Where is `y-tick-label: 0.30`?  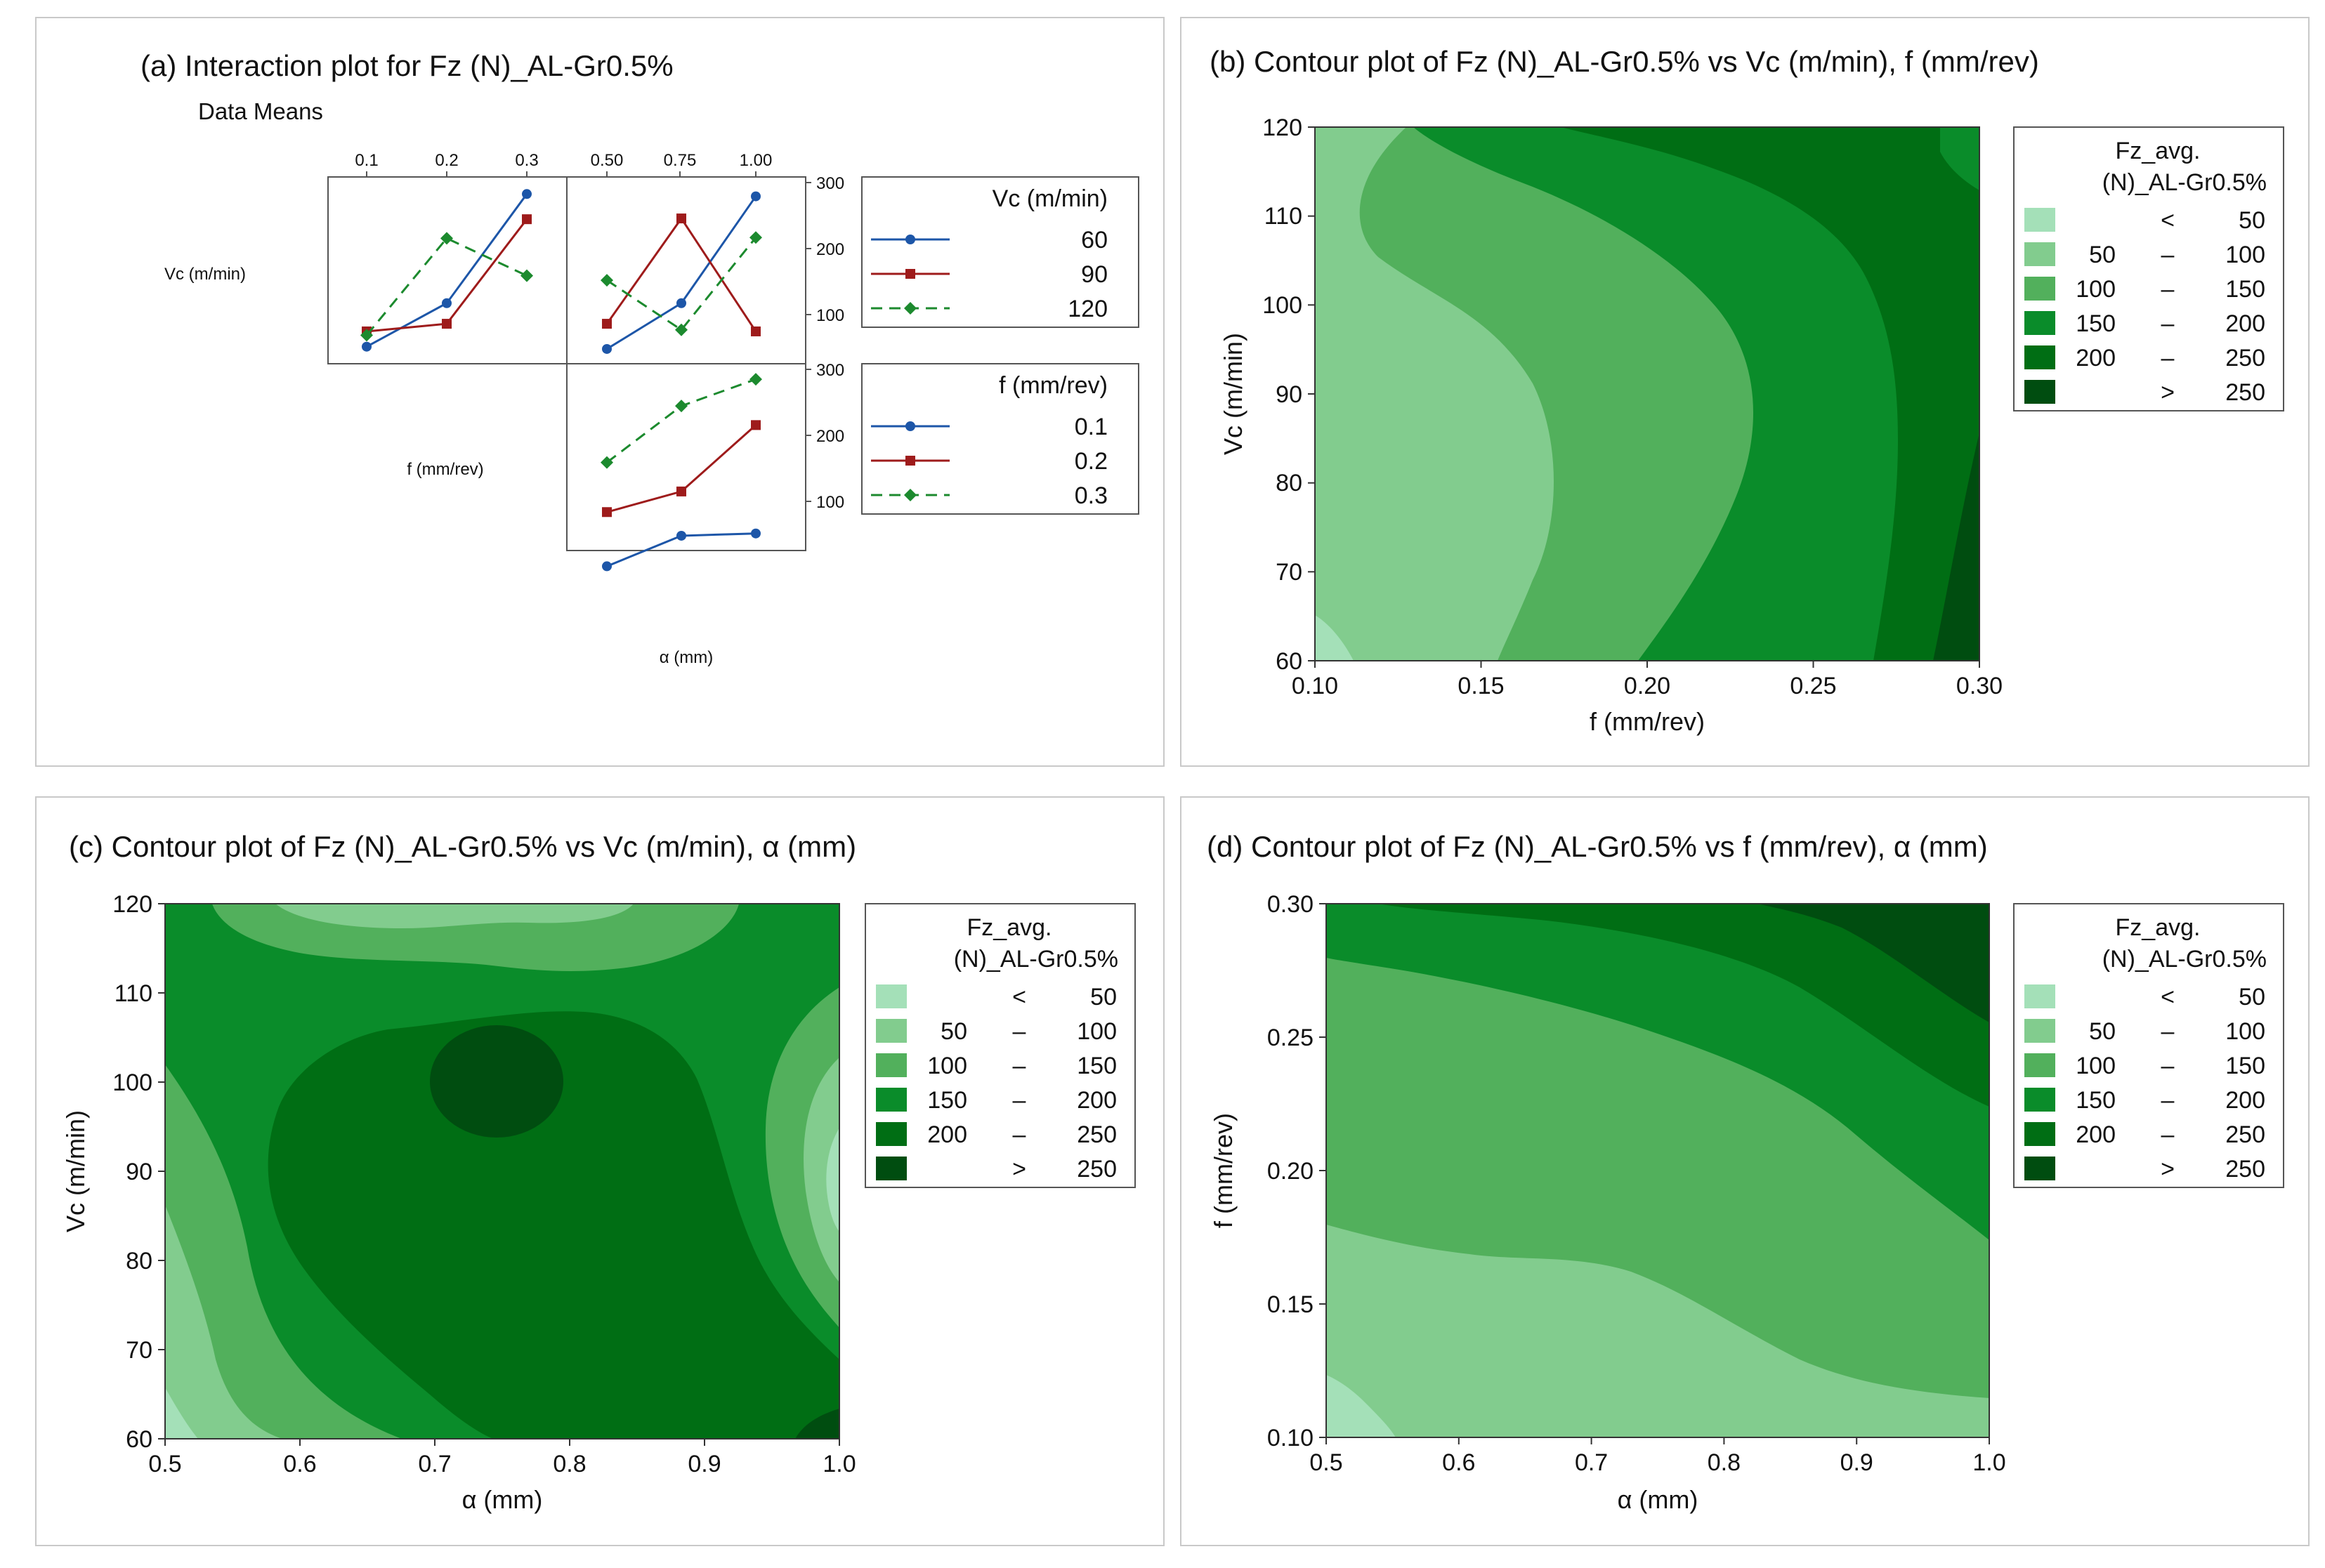
y-tick-label: 0.30 is located at coordinates (1290, 904).